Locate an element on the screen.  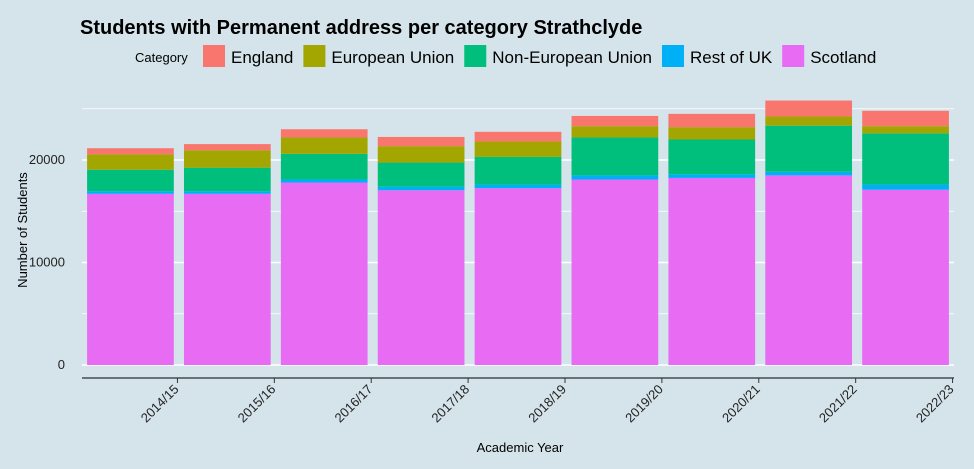
legend-item-scotland: Scotland is located at coordinates (829, 56).